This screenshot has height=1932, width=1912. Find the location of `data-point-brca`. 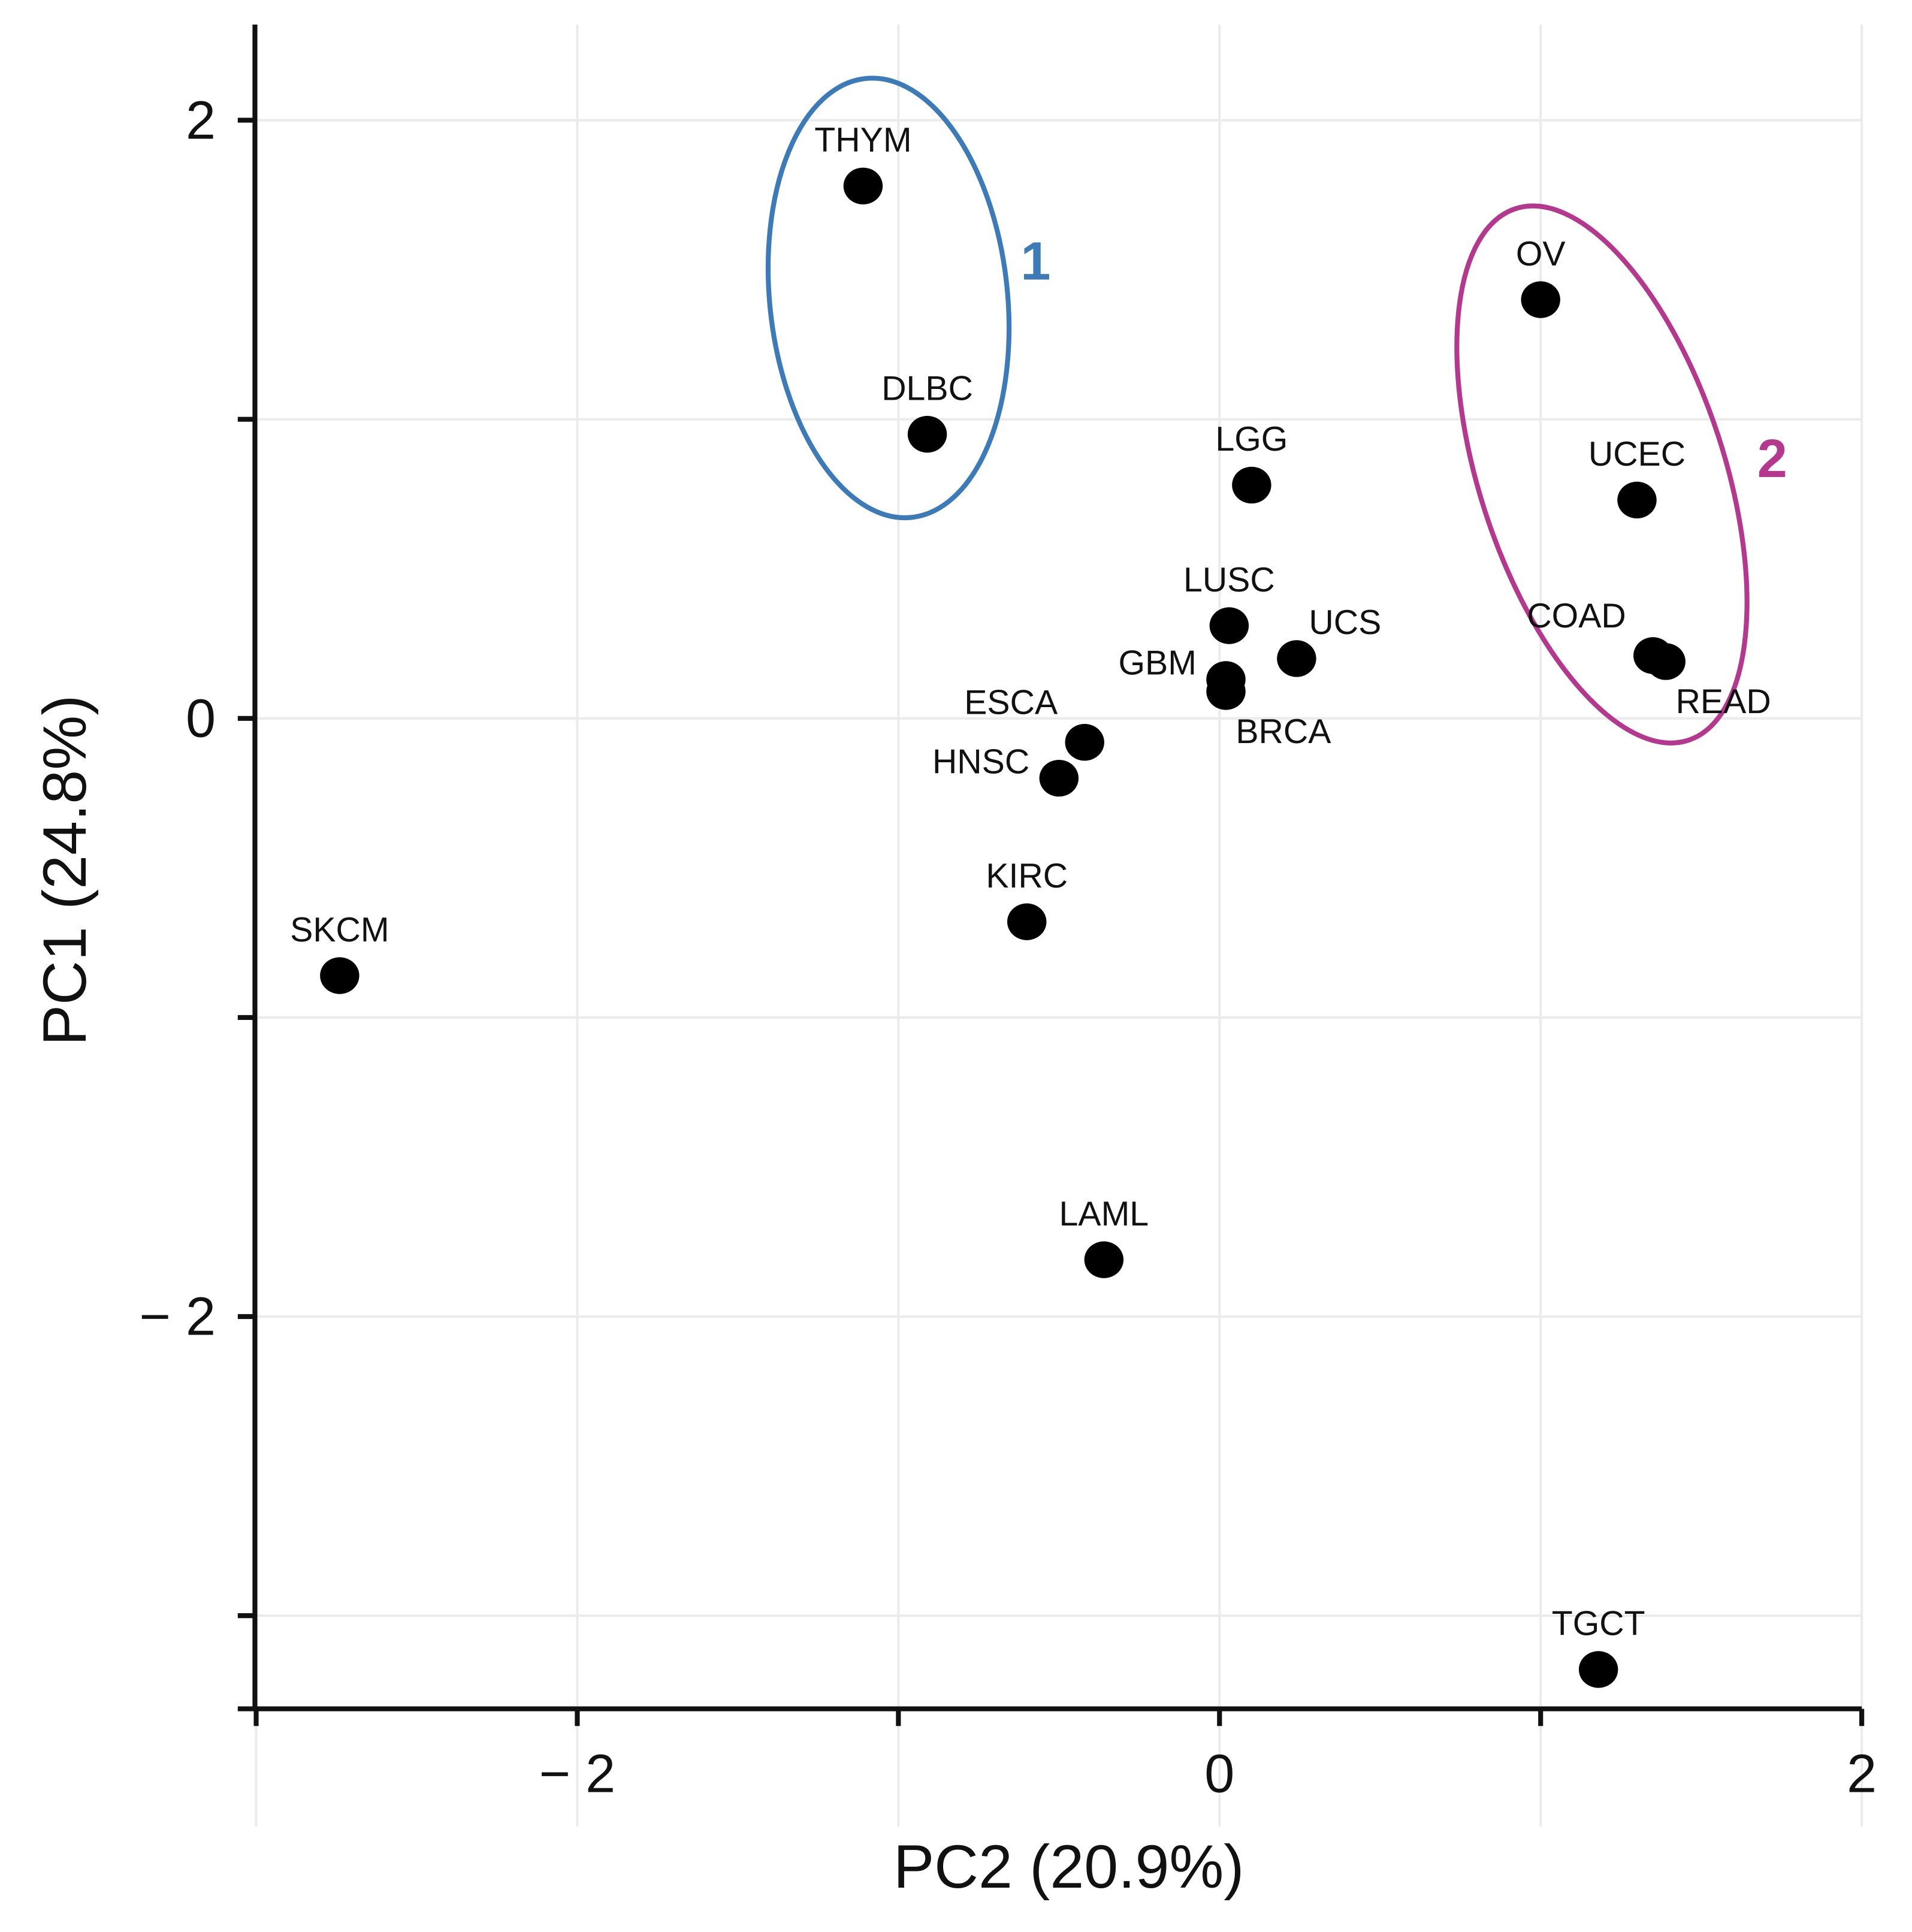

data-point-brca is located at coordinates (1226, 691).